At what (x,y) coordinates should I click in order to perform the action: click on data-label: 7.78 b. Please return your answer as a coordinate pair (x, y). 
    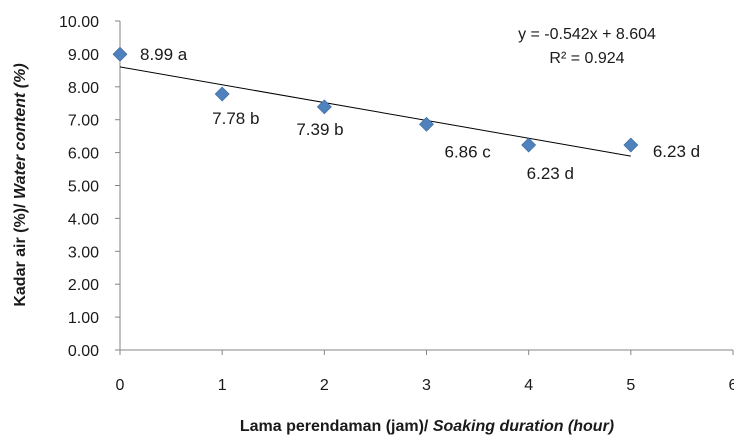
    Looking at the image, I should click on (235, 118).